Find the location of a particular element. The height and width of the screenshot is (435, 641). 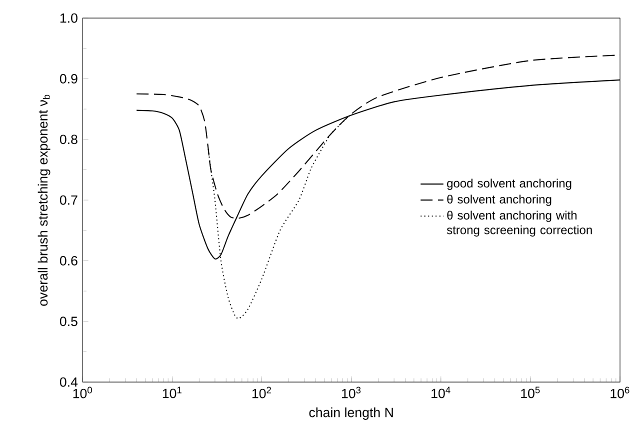

y-tick-label: 0.9 is located at coordinates (69, 79).